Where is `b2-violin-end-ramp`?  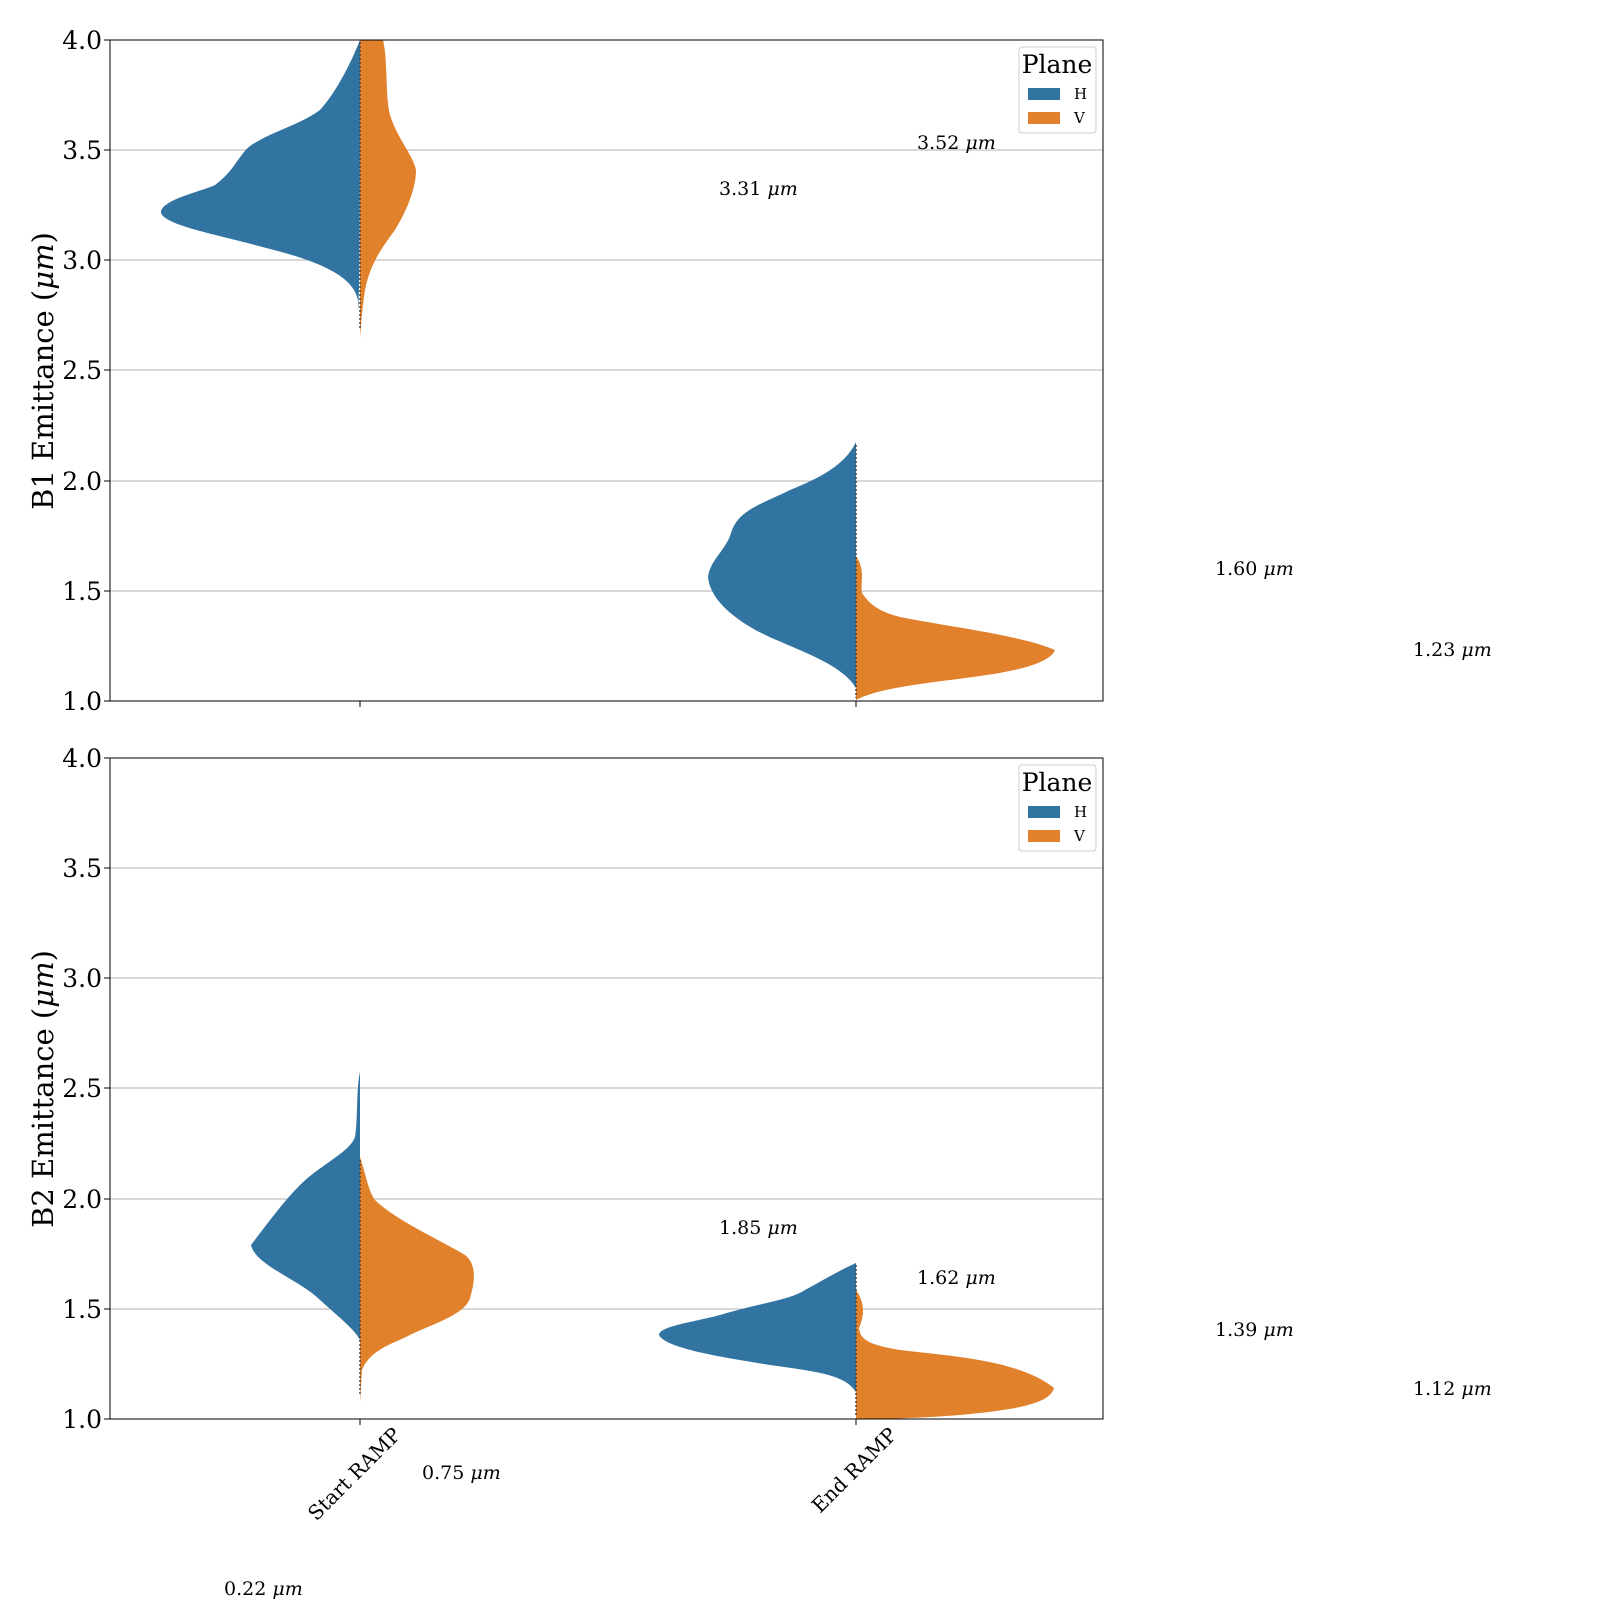 b2-violin-end-ramp is located at coordinates (856, 1341).